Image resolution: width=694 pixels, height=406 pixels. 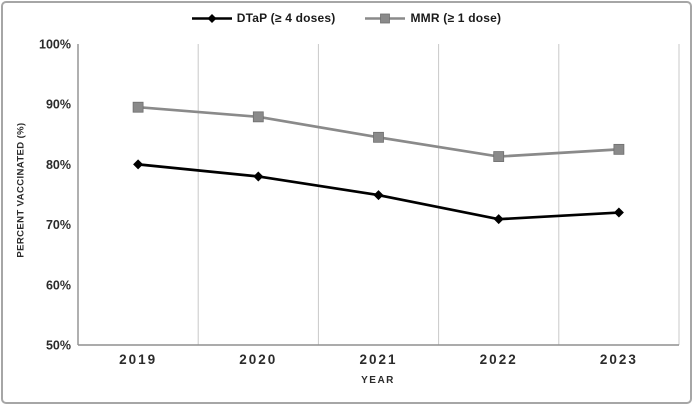 I want to click on y-tick-label: 90%, so click(x=58, y=105).